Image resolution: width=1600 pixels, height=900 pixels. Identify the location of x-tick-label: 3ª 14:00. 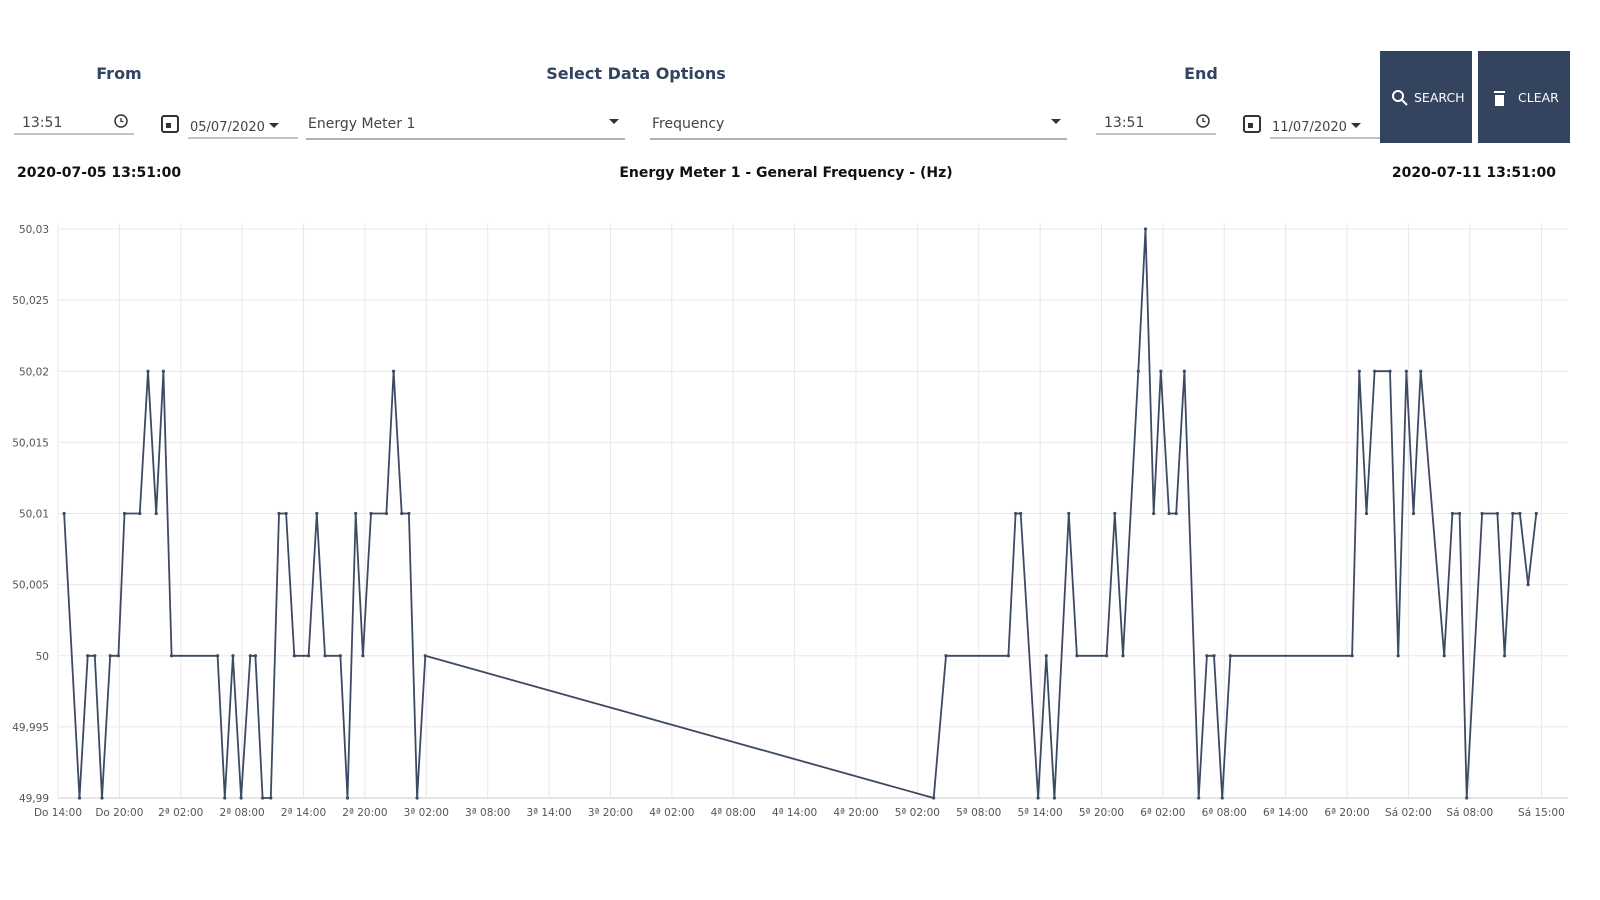
(548, 813).